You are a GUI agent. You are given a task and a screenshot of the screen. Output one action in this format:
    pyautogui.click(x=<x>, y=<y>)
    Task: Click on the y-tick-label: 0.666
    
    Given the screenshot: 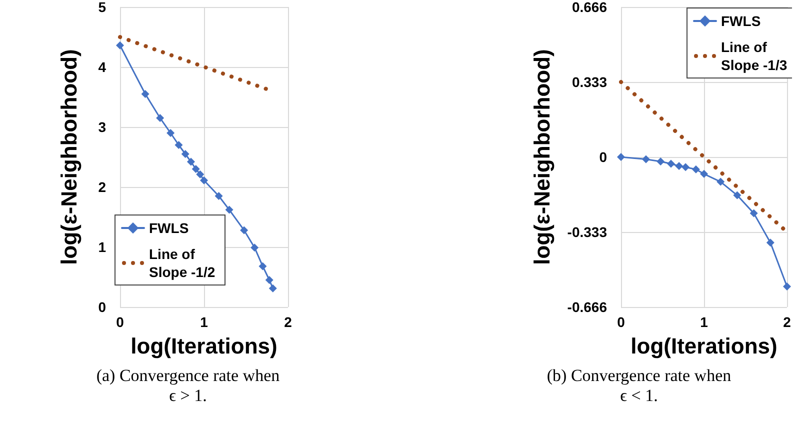 What is the action you would take?
    pyautogui.click(x=590, y=7)
    